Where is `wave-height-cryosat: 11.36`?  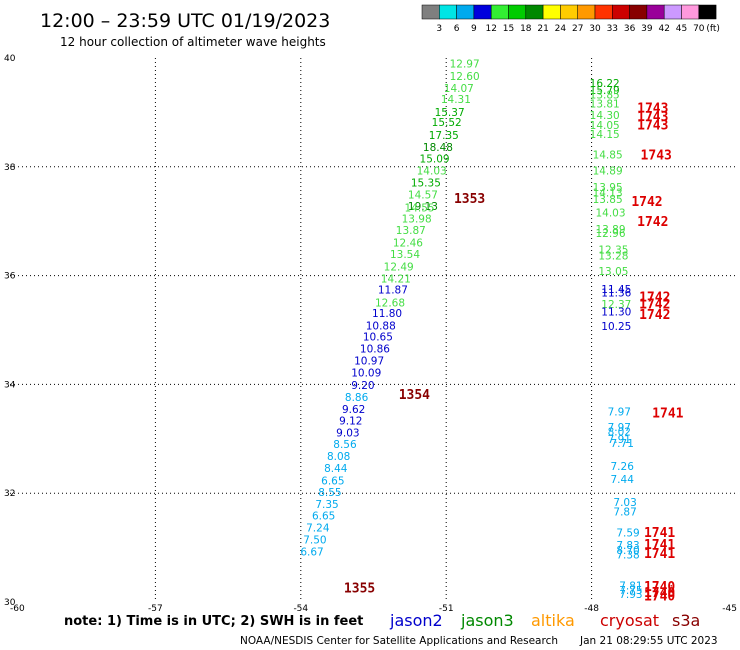 wave-height-cryosat: 11.36 is located at coordinates (616, 293).